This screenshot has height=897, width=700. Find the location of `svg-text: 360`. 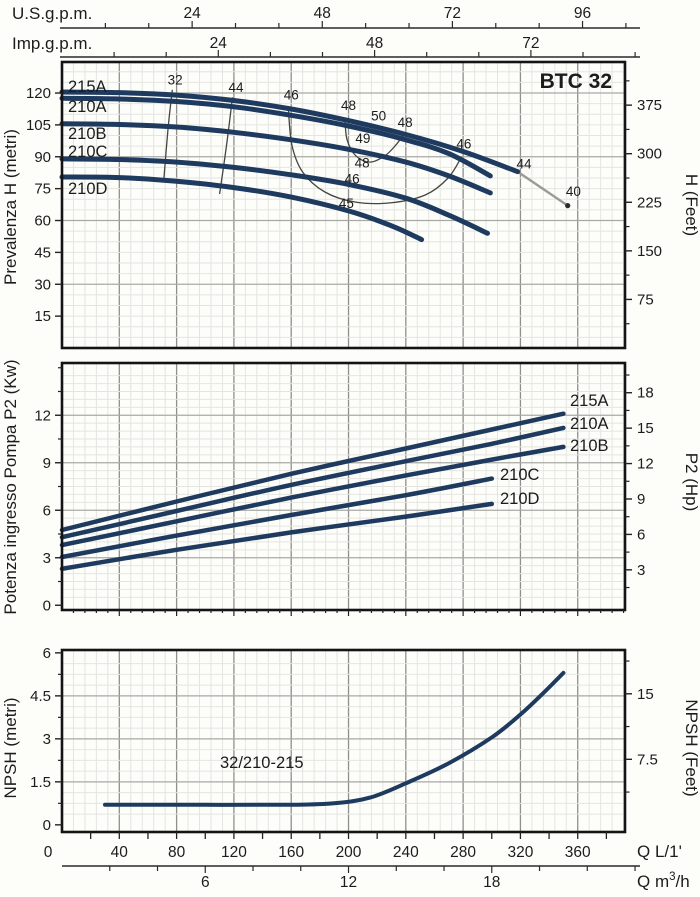

svg-text: 360 is located at coordinates (578, 852).